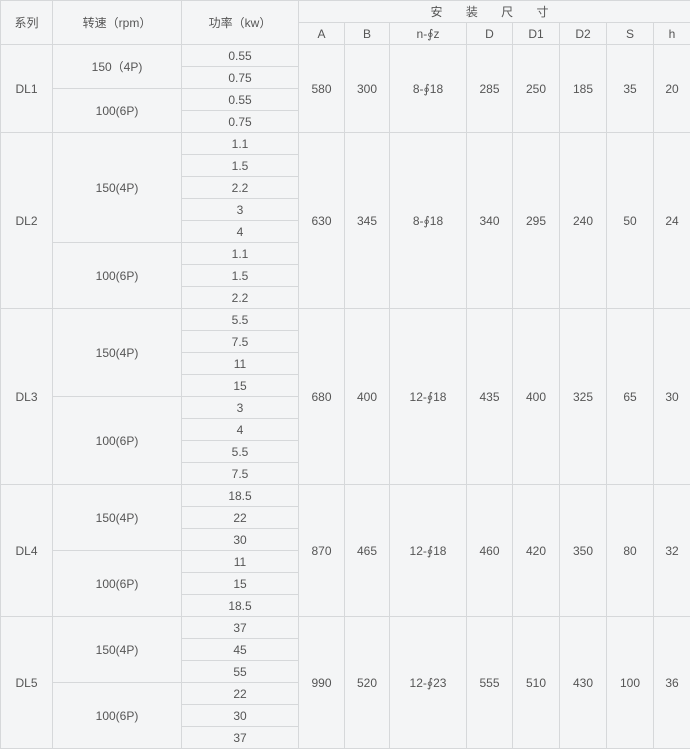  I want to click on header-dim-1: B, so click(367, 33).